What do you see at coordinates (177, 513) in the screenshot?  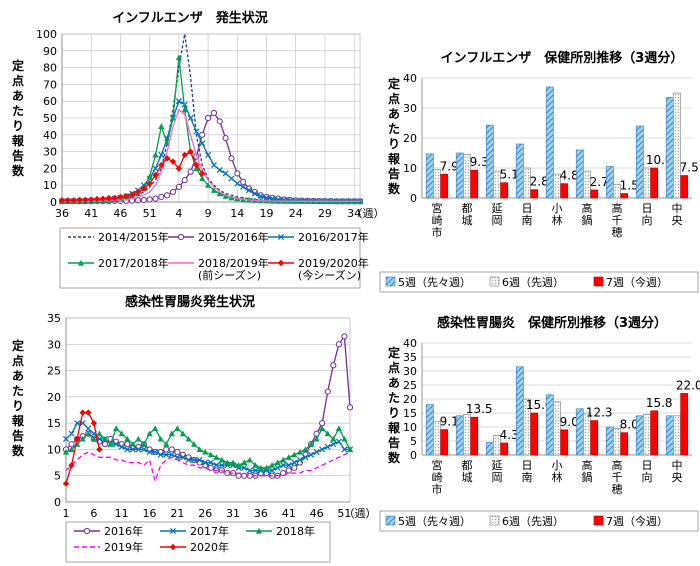 I see `x-tick-label: 21` at bounding box center [177, 513].